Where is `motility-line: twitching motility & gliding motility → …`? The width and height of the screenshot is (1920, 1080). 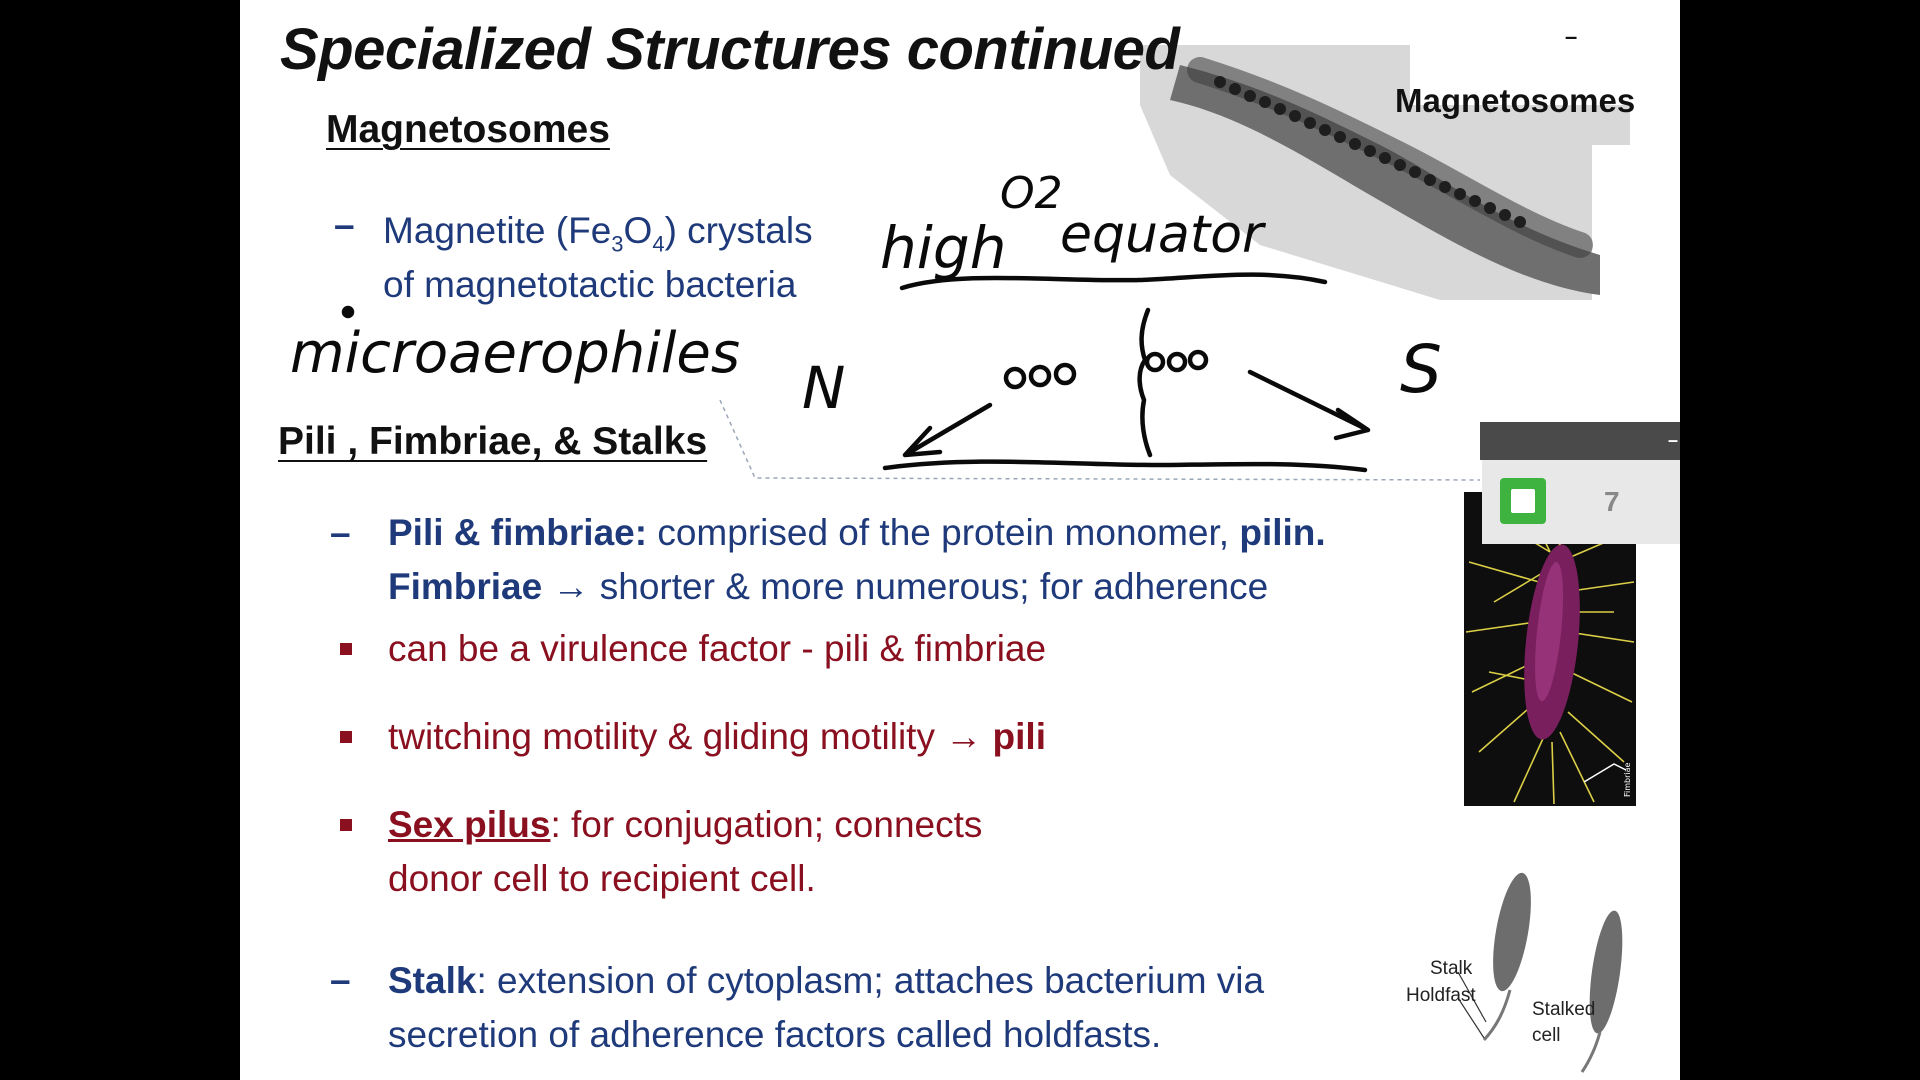 motility-line: twitching motility & gliding motility → … is located at coordinates (717, 736).